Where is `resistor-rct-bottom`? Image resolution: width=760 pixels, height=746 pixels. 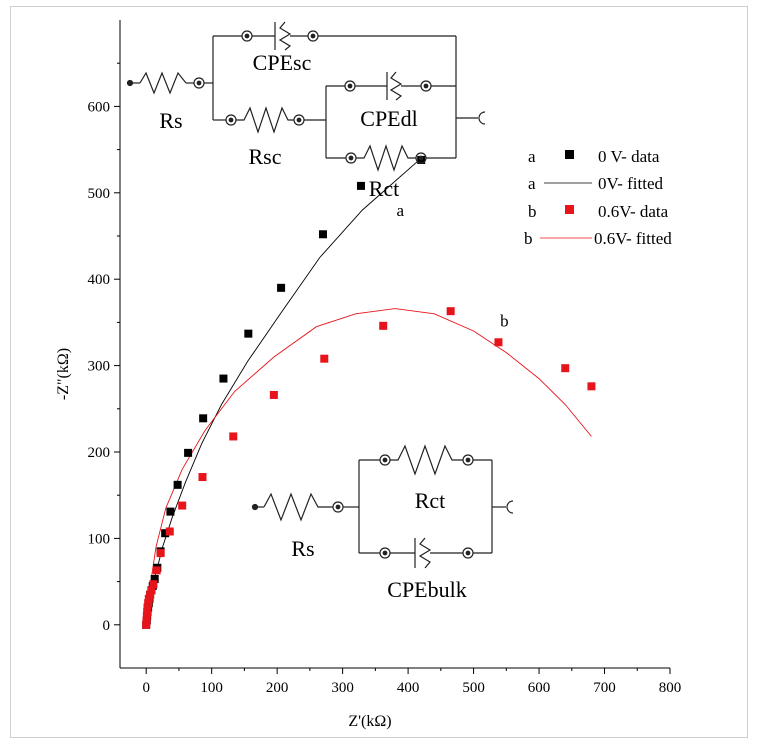 resistor-rct-bottom is located at coordinates (426, 460).